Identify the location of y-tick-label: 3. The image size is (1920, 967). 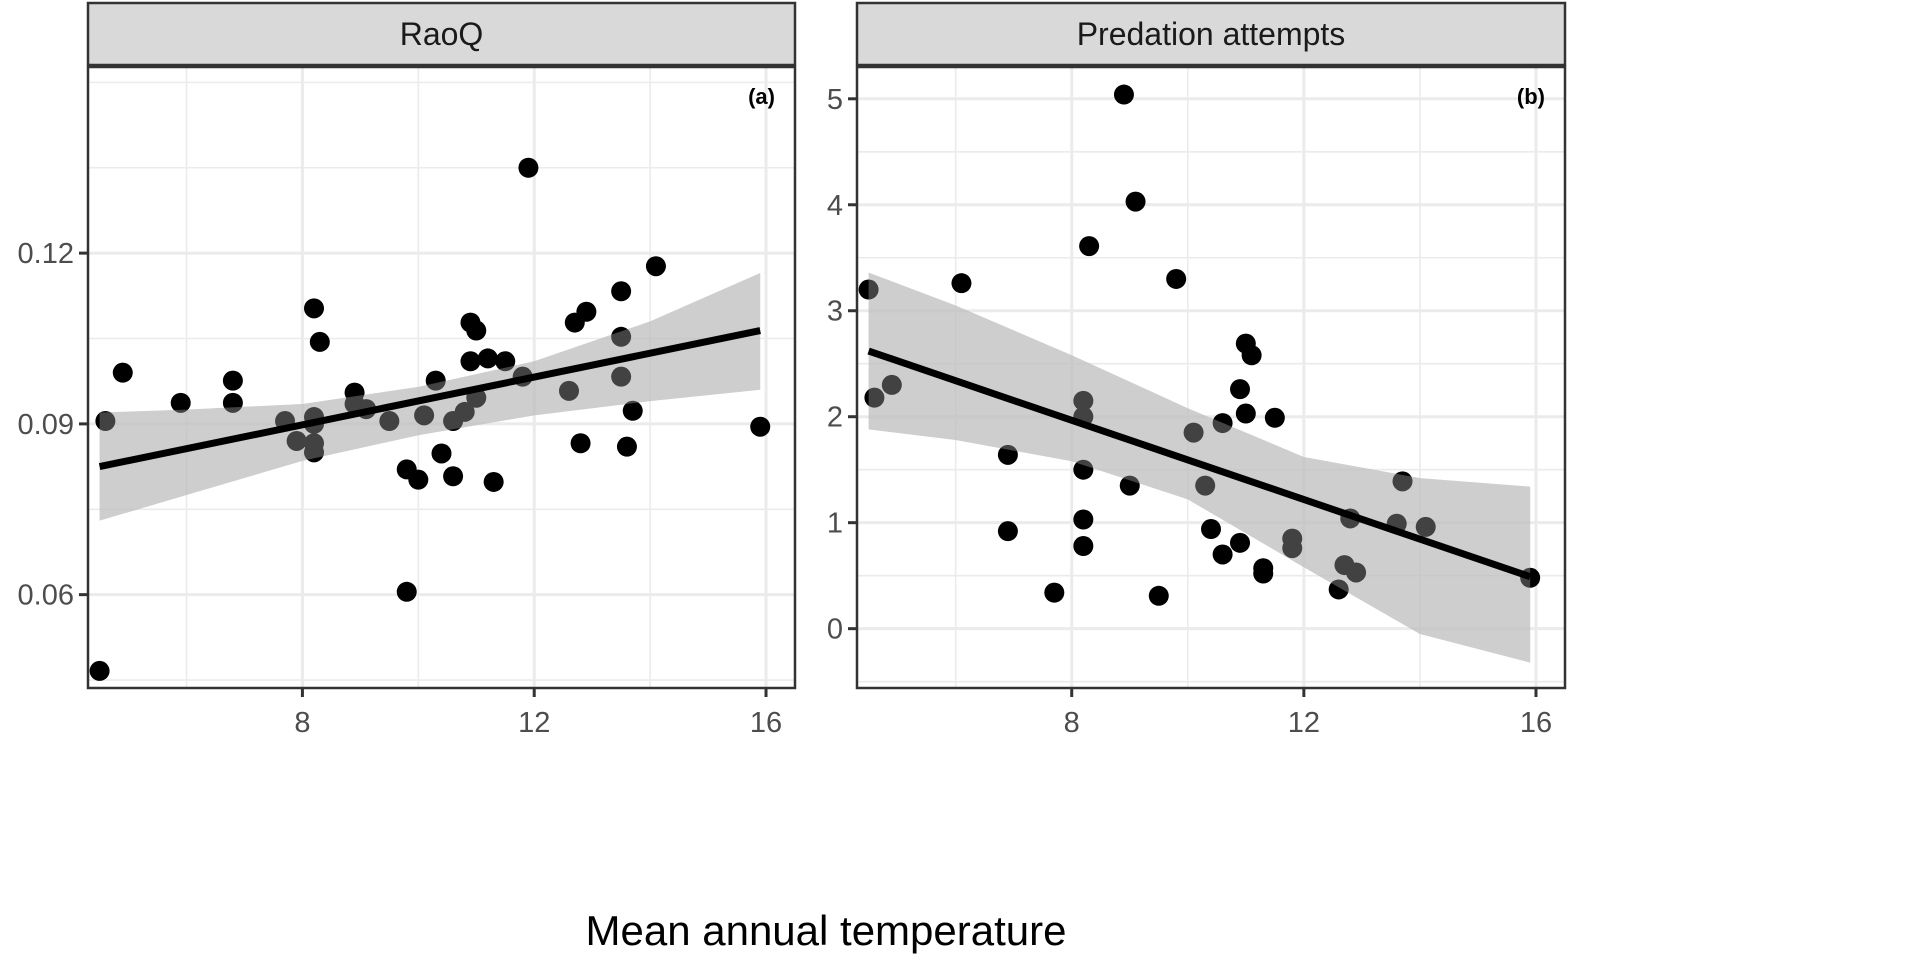
(835, 312).